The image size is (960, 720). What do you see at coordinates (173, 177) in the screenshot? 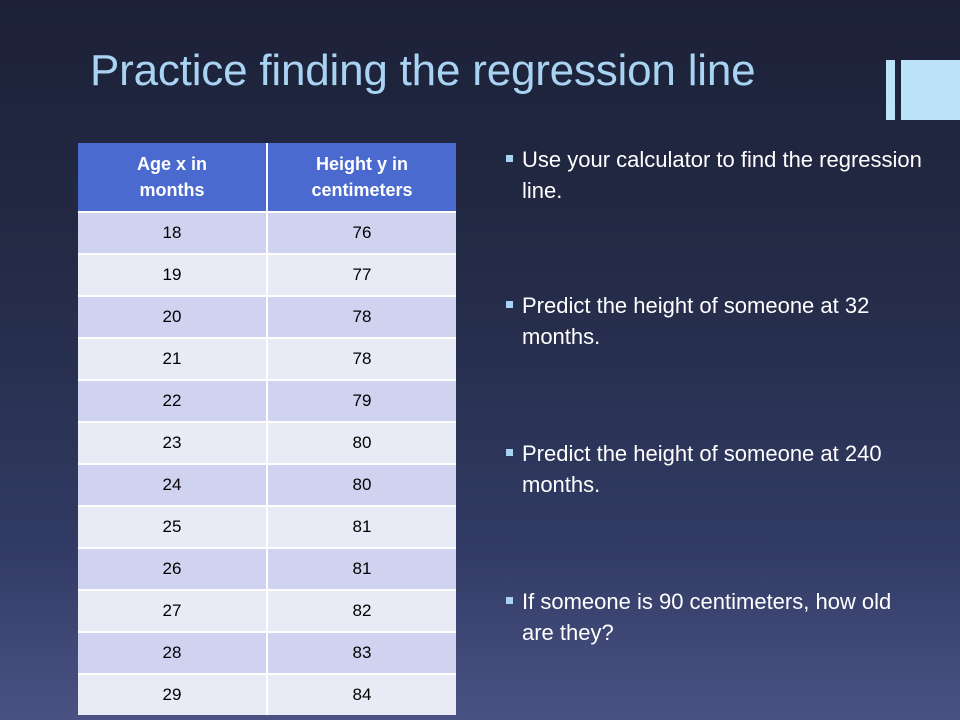
I see `header-age: Age x in months` at bounding box center [173, 177].